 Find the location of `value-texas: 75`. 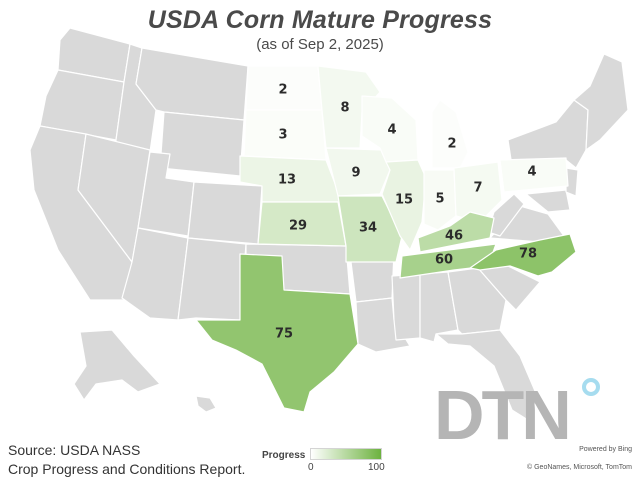

value-texas: 75 is located at coordinates (284, 334).